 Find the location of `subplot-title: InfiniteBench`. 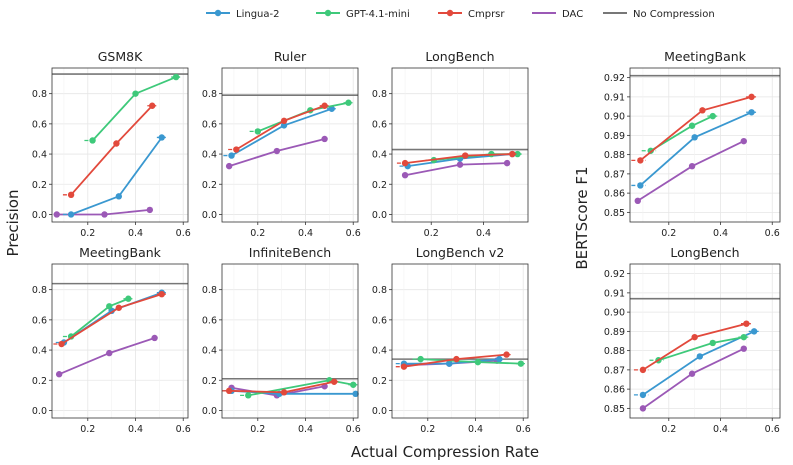

subplot-title: InfiniteBench is located at coordinates (290, 252).